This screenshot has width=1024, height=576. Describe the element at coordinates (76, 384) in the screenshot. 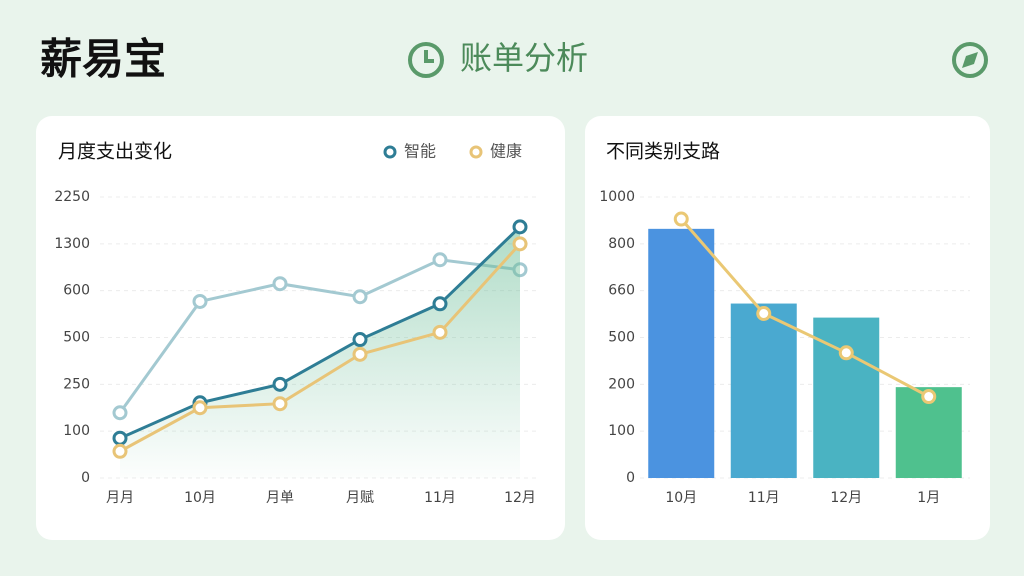

I see `y-tick-label: 250` at that location.